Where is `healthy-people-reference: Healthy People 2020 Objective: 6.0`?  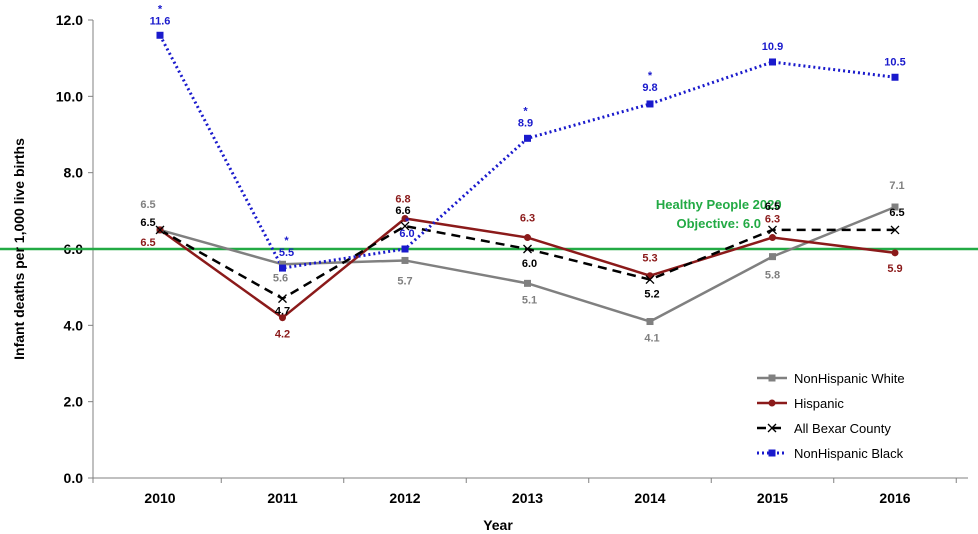
healthy-people-reference: Healthy People 2020 Objective: 6.0 is located at coordinates (489, 224).